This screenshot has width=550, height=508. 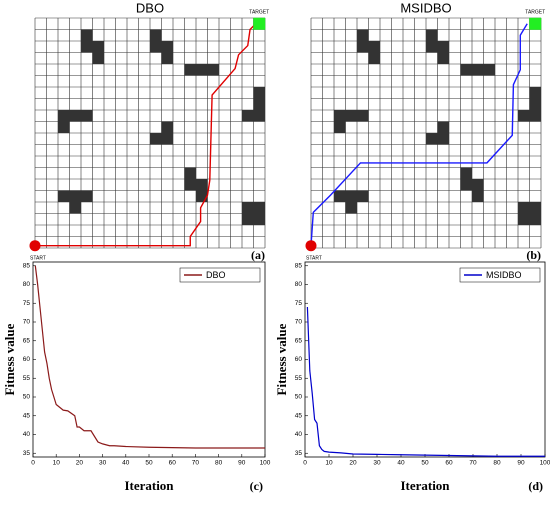 What do you see at coordinates (265, 463) in the screenshot?
I see `x-tick-label: 100` at bounding box center [265, 463].